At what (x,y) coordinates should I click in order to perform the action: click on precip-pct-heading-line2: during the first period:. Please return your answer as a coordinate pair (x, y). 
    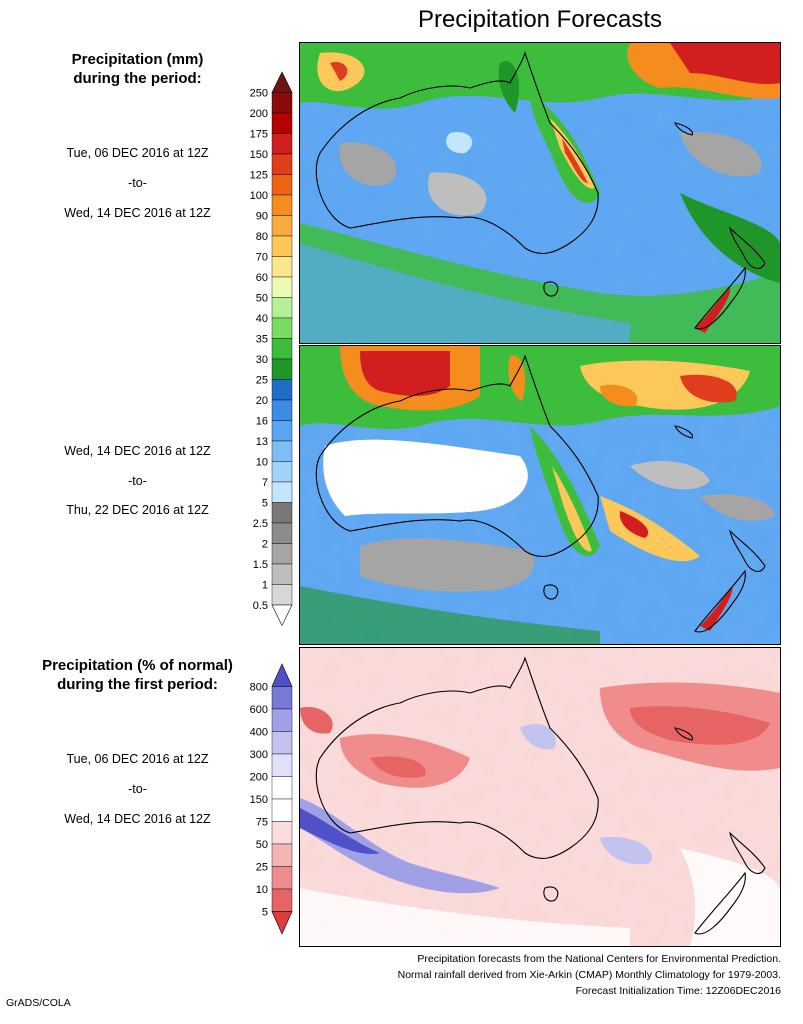
    Looking at the image, I should click on (137, 684).